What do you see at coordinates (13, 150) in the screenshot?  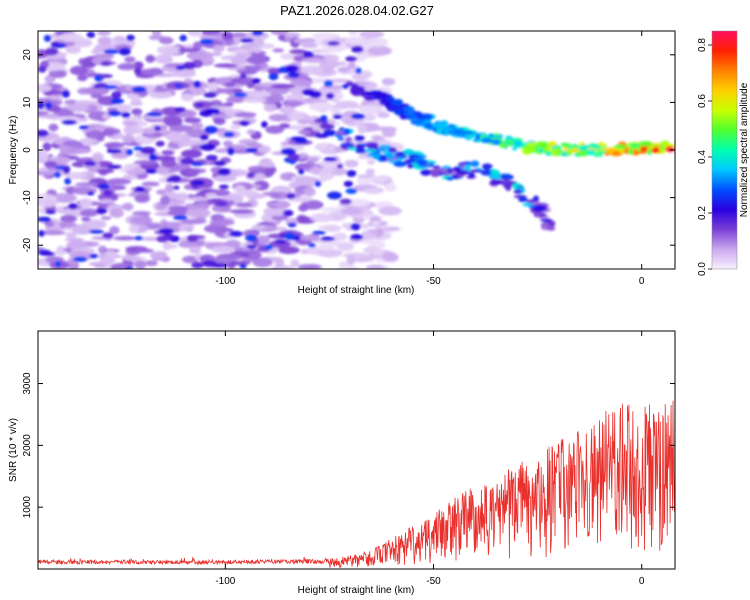 I see `spectrogram-y-label: Frequency (Hz)` at bounding box center [13, 150].